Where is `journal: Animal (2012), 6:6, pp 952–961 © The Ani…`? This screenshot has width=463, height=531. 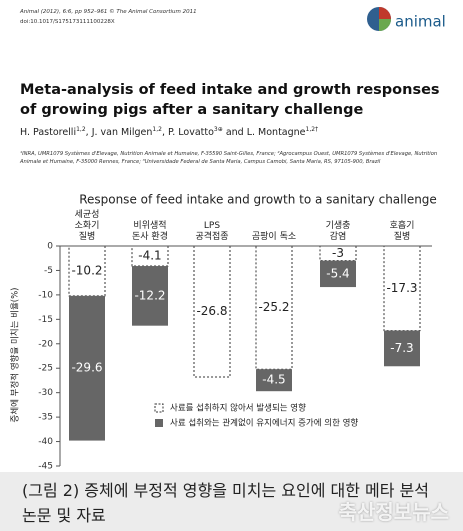
journal: Animal (2012), 6:6, pp 952–961 © The Ani… is located at coordinates (108, 12).